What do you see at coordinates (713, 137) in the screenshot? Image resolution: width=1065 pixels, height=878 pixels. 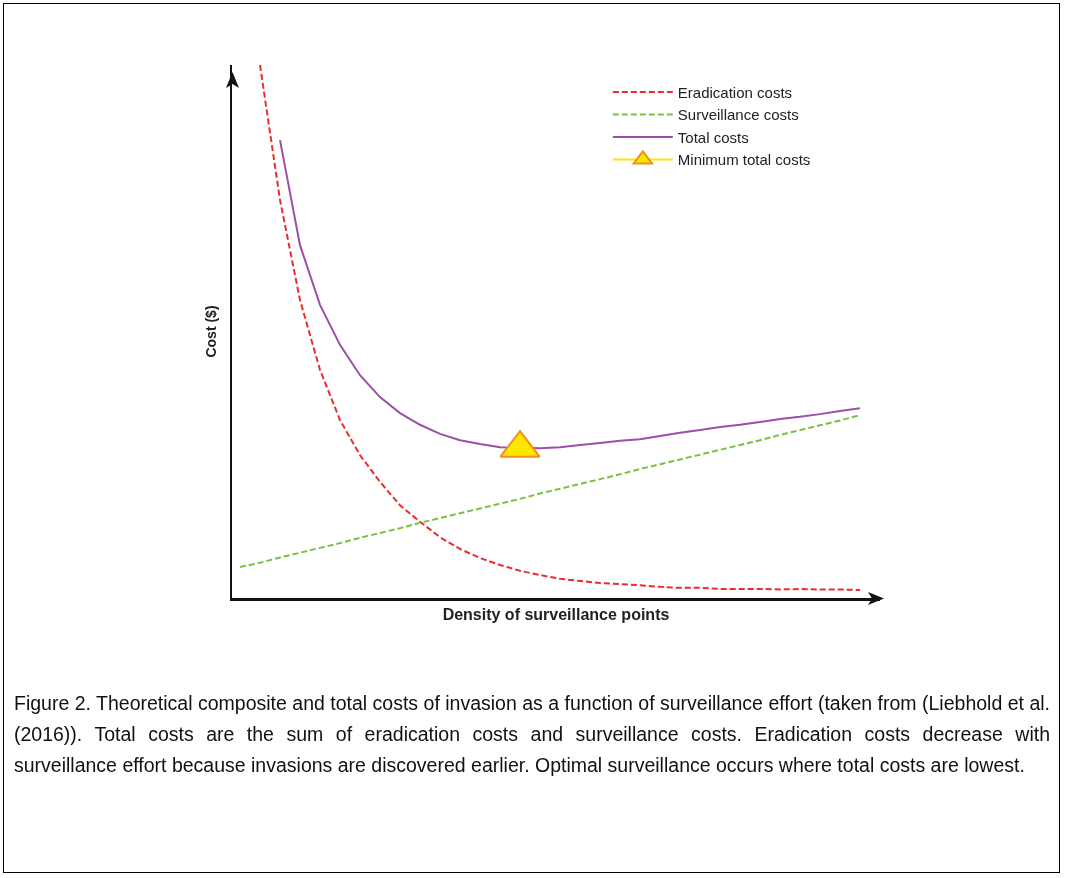 I see `legend-label: Total costs` at bounding box center [713, 137].